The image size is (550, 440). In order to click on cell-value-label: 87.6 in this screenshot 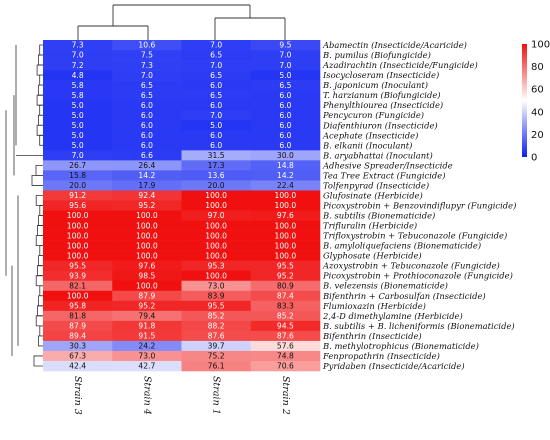, I will do `click(216, 336)`.